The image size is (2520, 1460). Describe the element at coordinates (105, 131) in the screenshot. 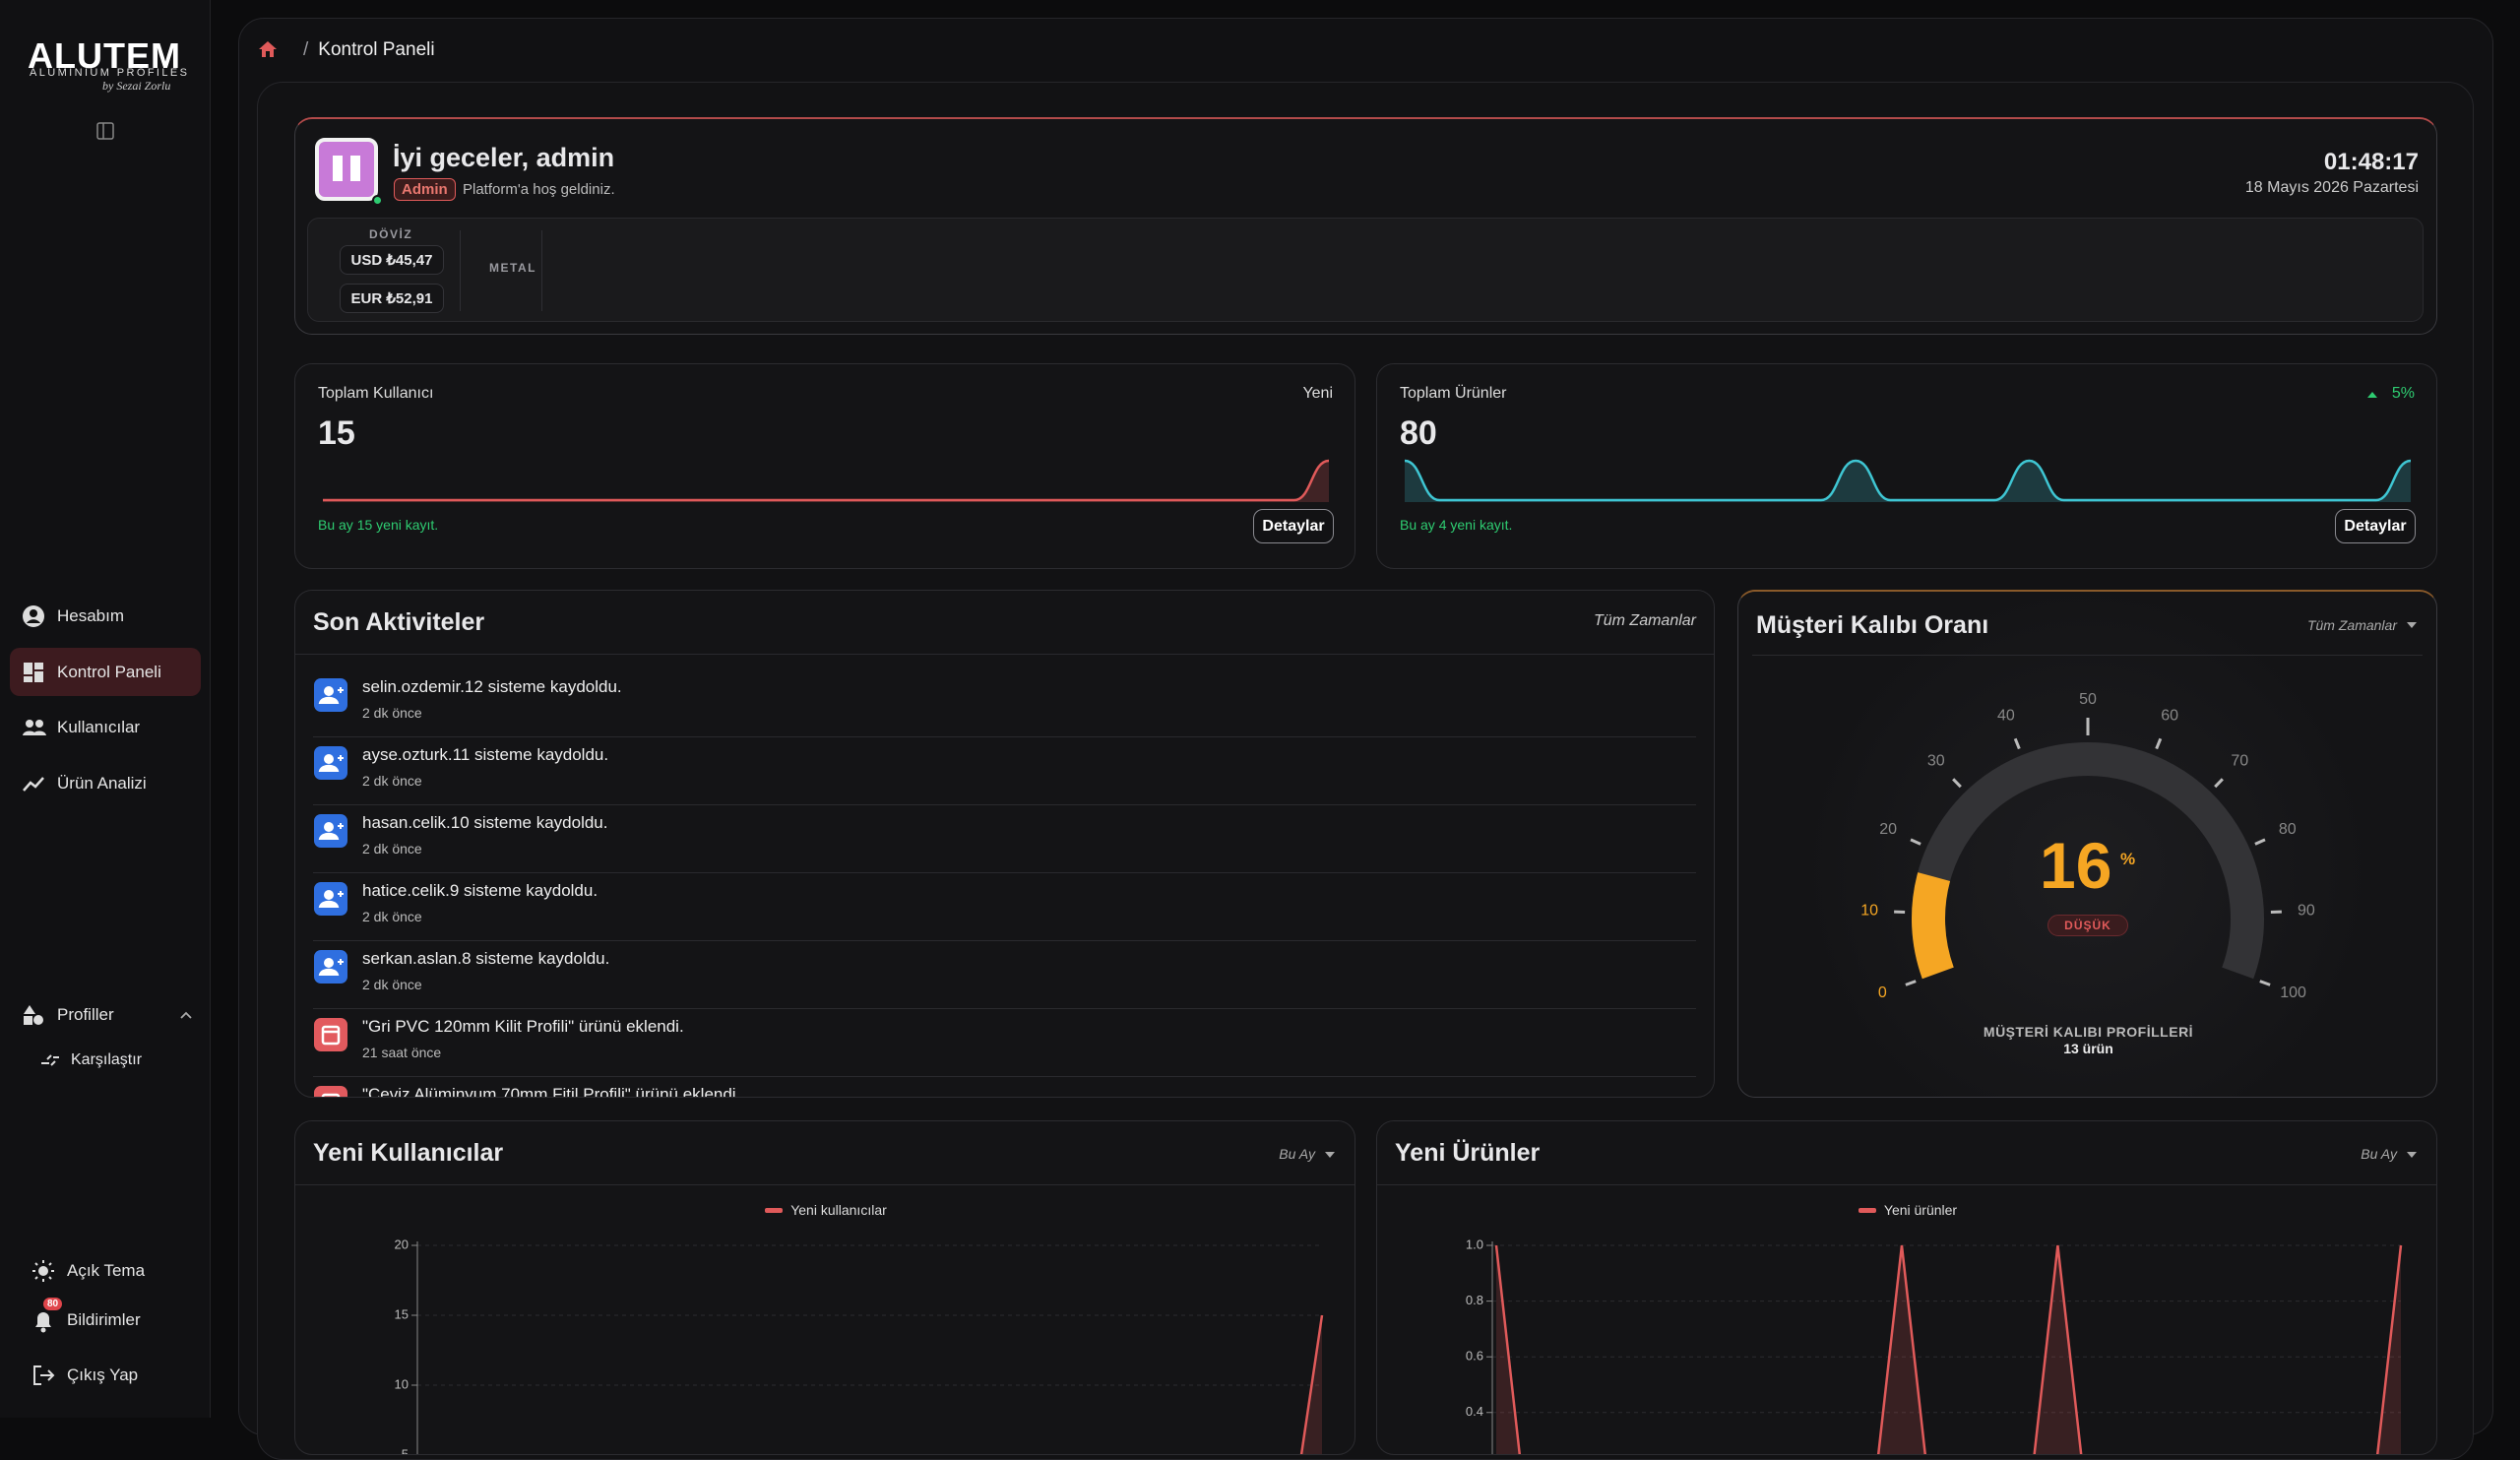

I see `collapse-icon` at that location.